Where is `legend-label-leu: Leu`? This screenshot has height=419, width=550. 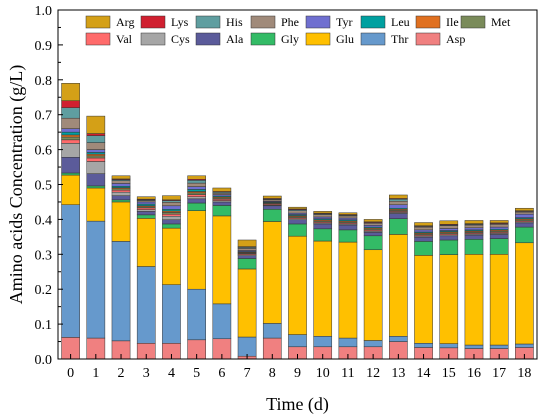 legend-label-leu: Leu is located at coordinates (400, 22).